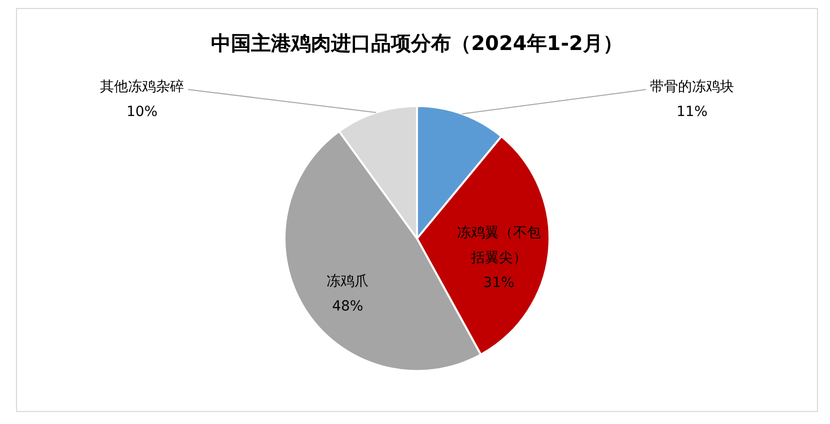  Describe the element at coordinates (347, 282) in the screenshot. I see `slice-label: 冻鸡爪` at that location.